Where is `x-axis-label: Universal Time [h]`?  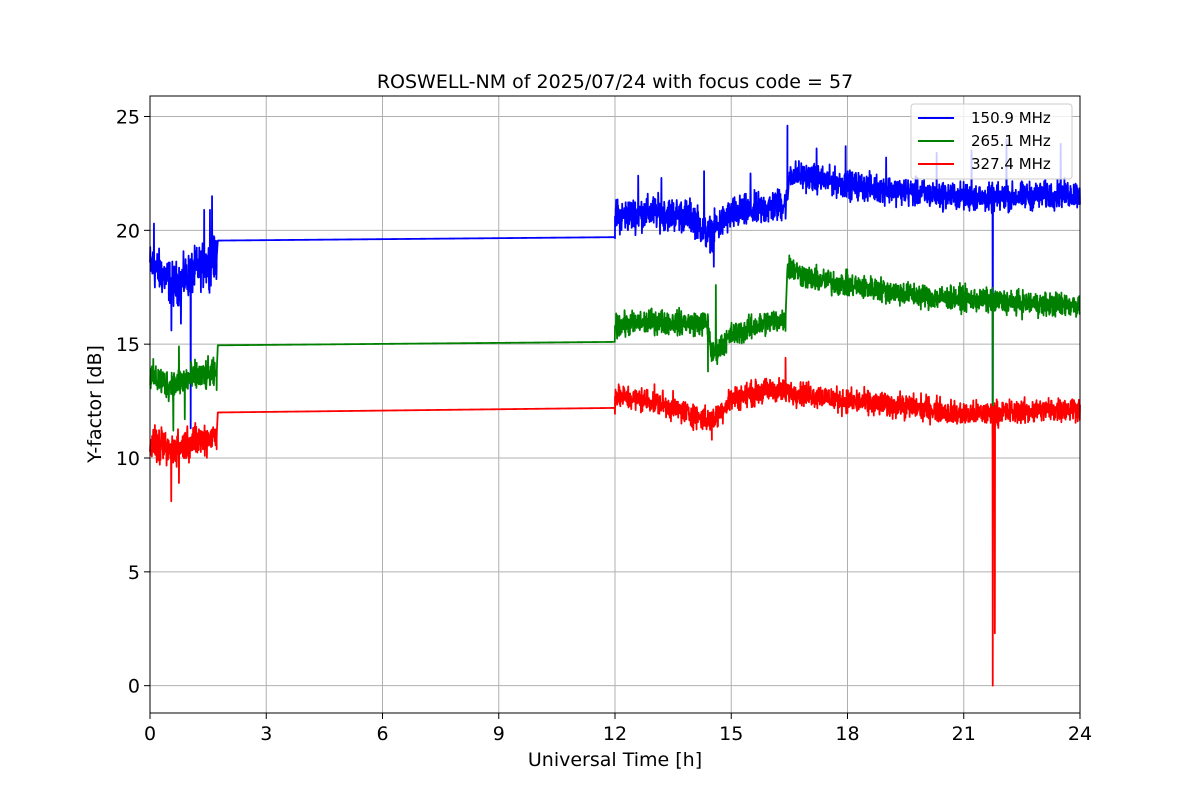
x-axis-label: Universal Time [h] is located at coordinates (615, 760).